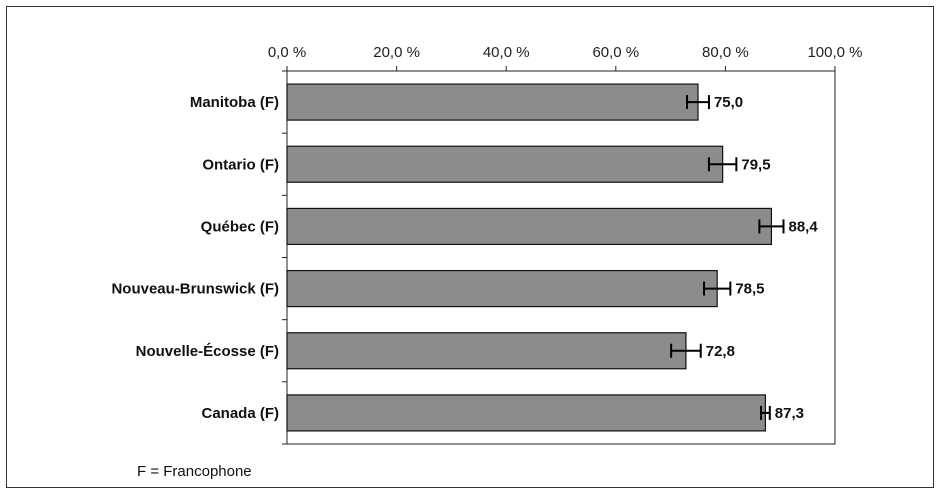  Describe the element at coordinates (615, 52) in the screenshot. I see `x-tick-label: 60,0 %` at that location.